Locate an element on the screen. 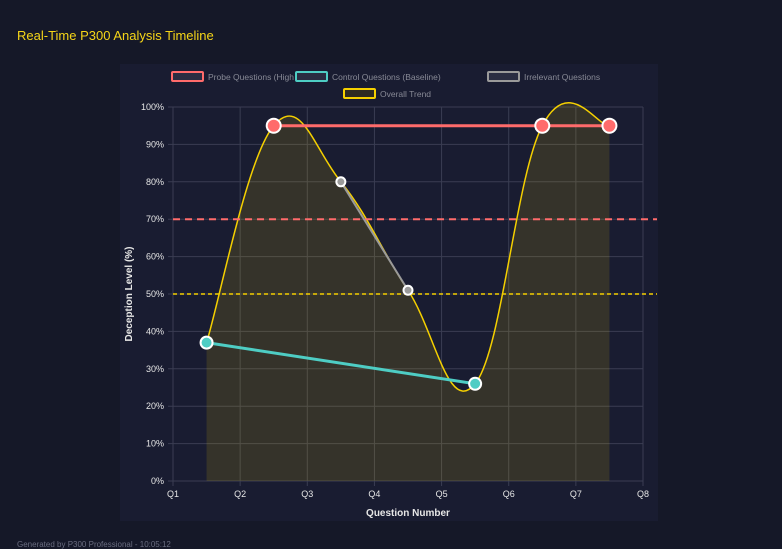  x-tick-label: Q8 is located at coordinates (643, 494).